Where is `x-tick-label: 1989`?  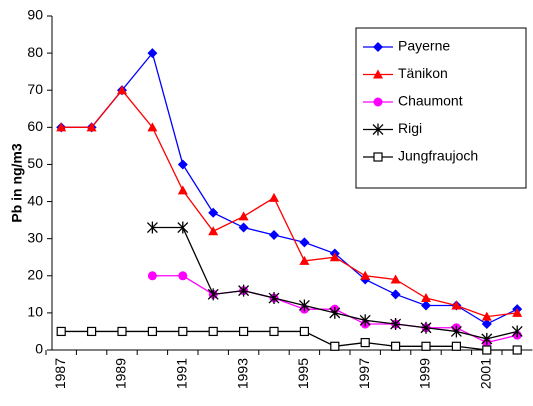
x-tick-label: 1989 is located at coordinates (121, 373).